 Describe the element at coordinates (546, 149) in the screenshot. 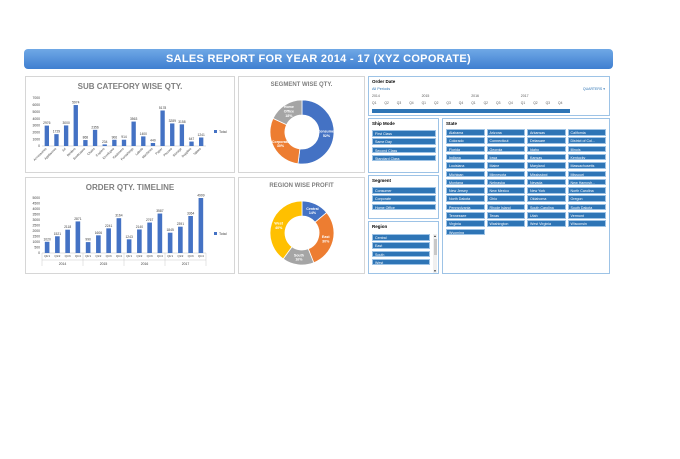

I see `state-item: Idaho` at that location.